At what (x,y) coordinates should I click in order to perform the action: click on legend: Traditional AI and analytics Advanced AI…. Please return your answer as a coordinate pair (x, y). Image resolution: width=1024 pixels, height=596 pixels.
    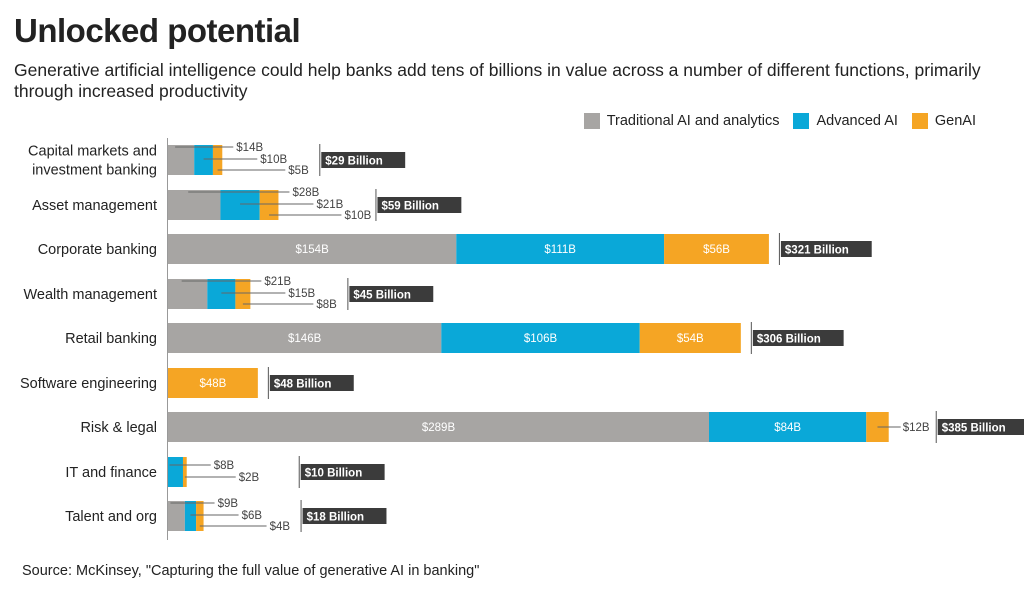
    Looking at the image, I should click on (779, 121).